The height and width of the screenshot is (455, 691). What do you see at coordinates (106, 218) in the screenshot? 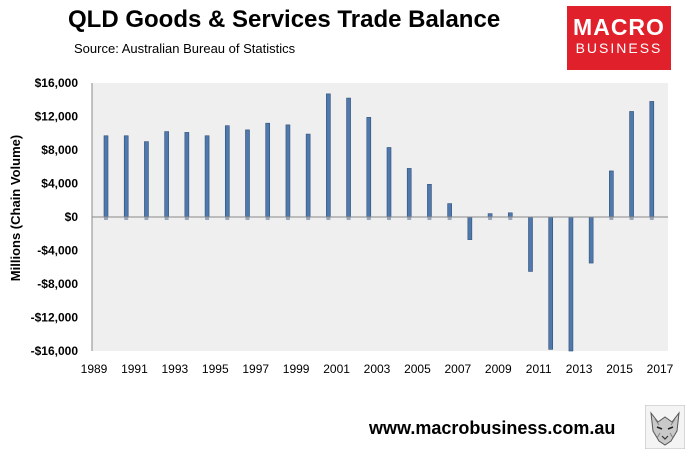
I see `bar-base-1990` at bounding box center [106, 218].